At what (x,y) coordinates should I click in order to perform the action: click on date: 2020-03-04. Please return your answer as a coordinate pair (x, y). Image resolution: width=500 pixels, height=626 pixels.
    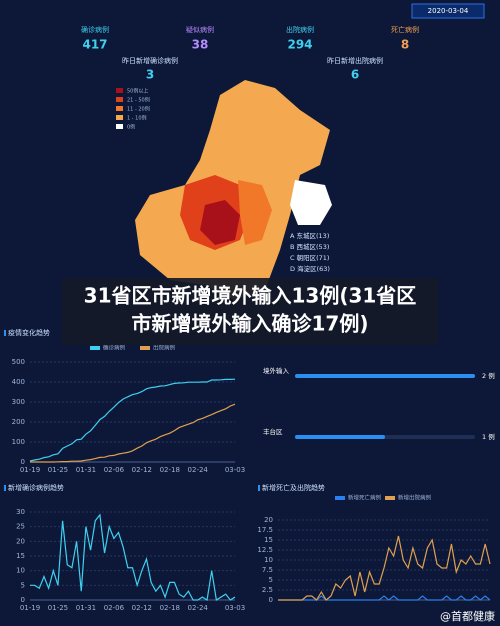
    Looking at the image, I should click on (448, 11).